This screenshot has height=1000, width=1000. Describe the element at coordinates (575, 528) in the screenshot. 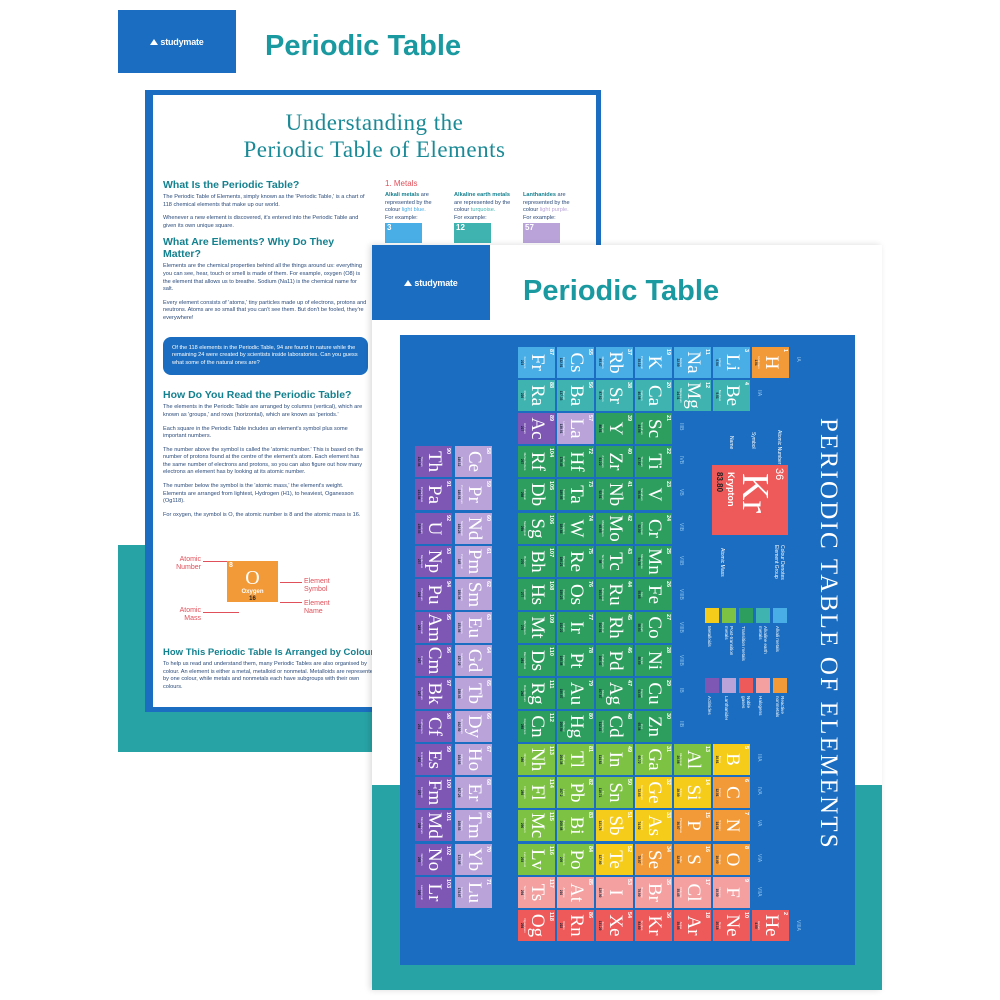

I see `element-cell-w: 74 W Tungsten 183.84` at that location.